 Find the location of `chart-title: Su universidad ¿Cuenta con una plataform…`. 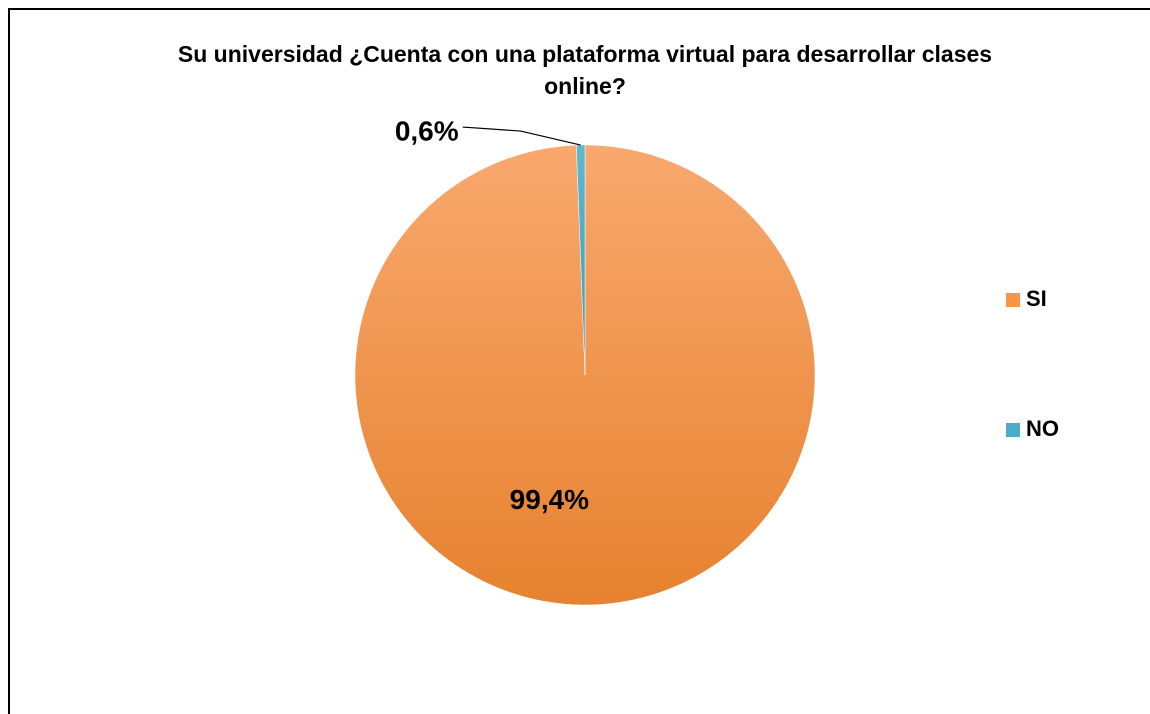

chart-title: Su universidad ¿Cuenta con una plataform… is located at coordinates (585, 70).